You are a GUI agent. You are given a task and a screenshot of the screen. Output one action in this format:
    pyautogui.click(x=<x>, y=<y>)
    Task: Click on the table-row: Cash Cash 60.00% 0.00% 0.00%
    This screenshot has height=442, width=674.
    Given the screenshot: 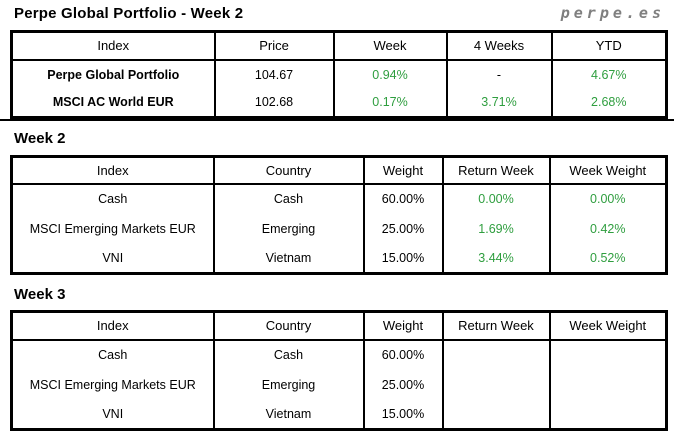 What is the action you would take?
    pyautogui.click(x=339, y=198)
    